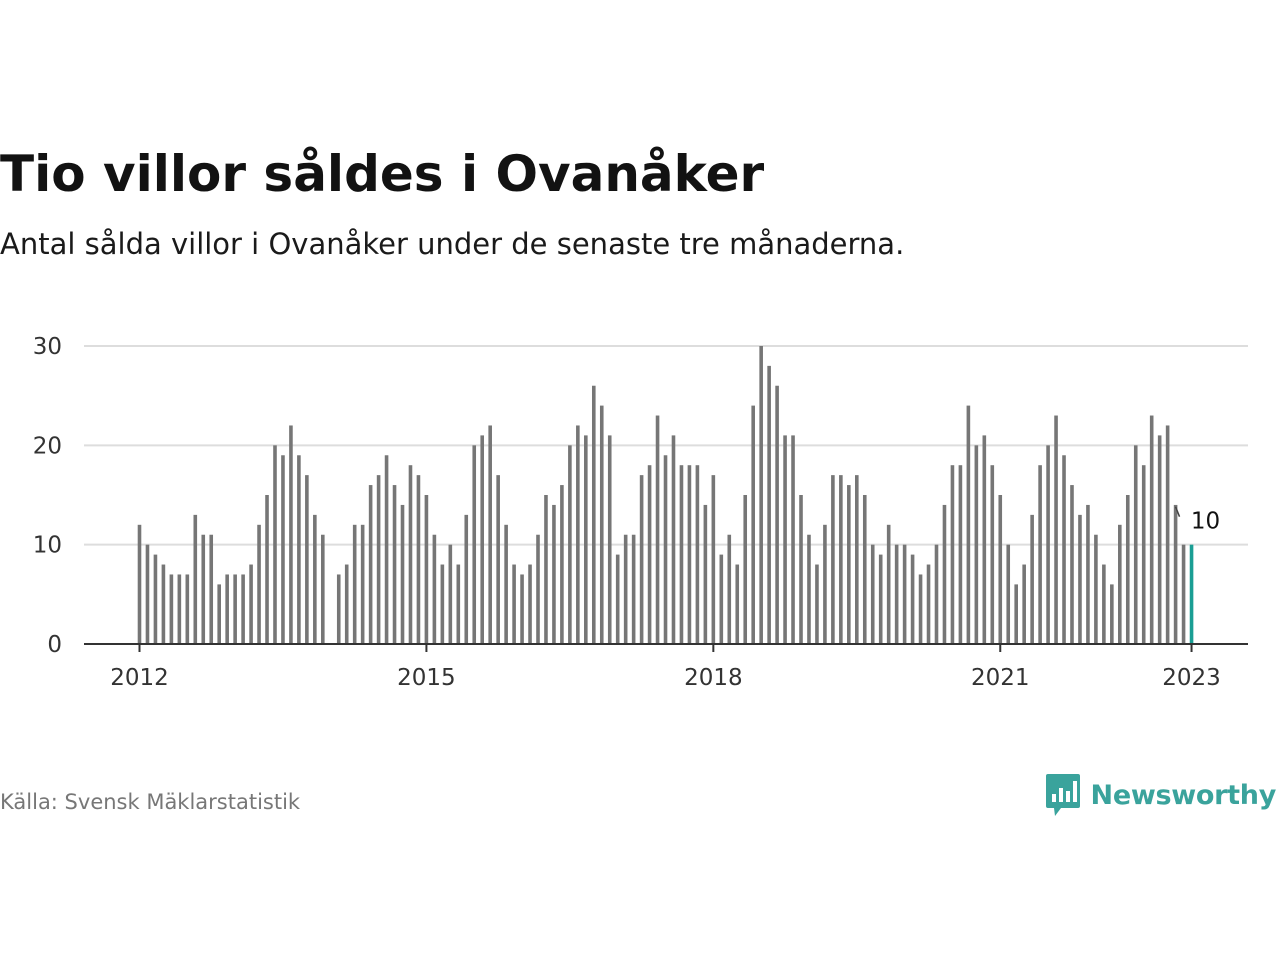  I want to click on brand-name: Newsworthy, so click(1183, 795).